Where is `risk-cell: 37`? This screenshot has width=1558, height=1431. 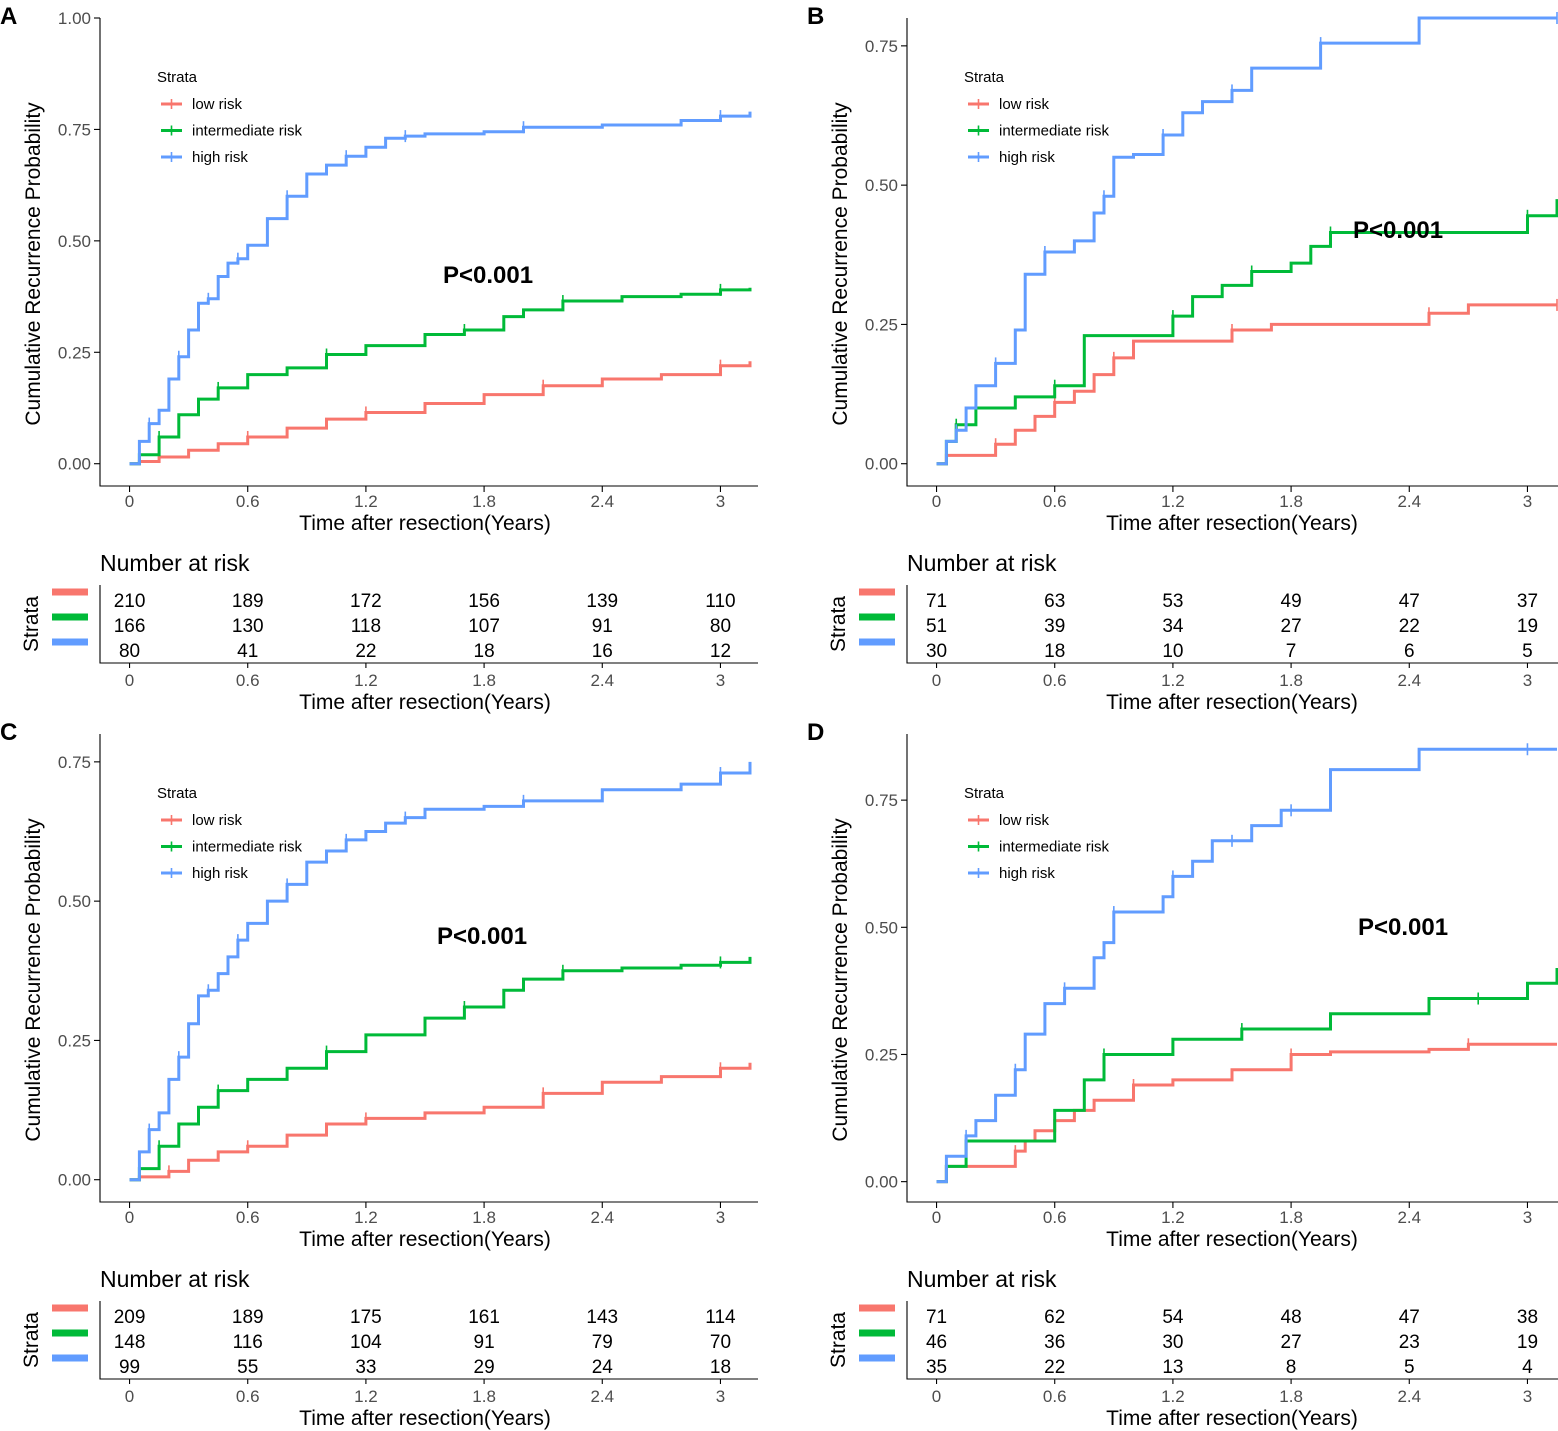 risk-cell: 37 is located at coordinates (1527, 601).